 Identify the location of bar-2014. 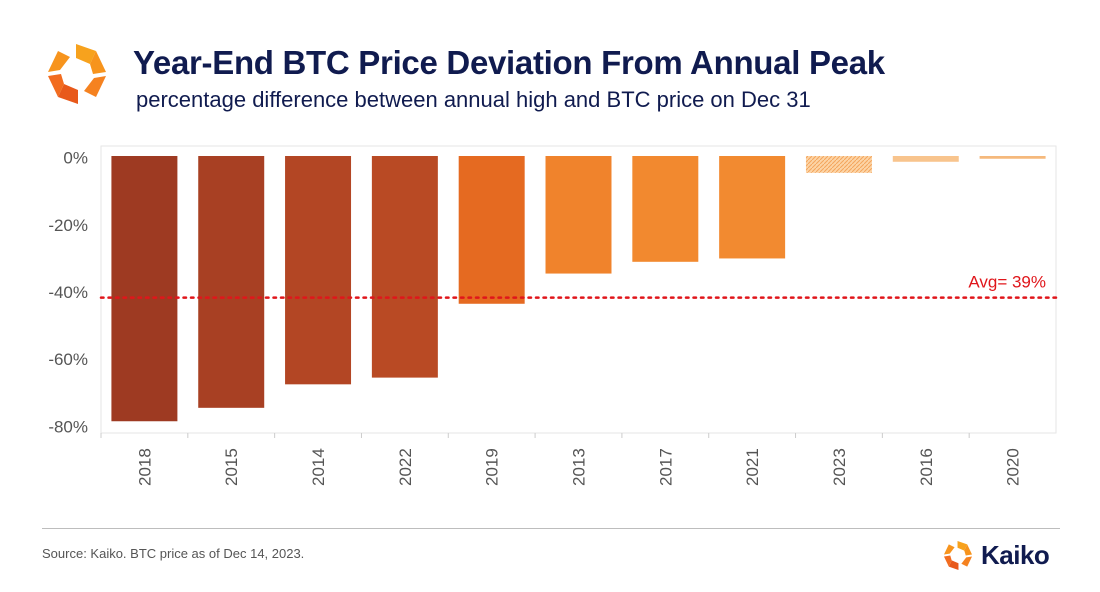
(318, 270).